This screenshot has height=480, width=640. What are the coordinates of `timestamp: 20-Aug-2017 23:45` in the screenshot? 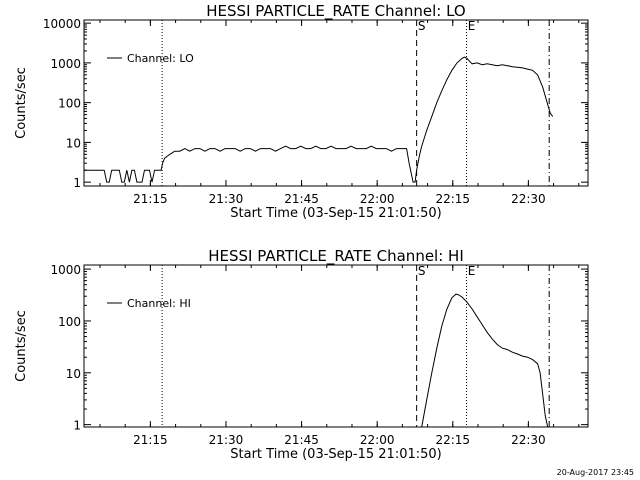 It's located at (595, 472).